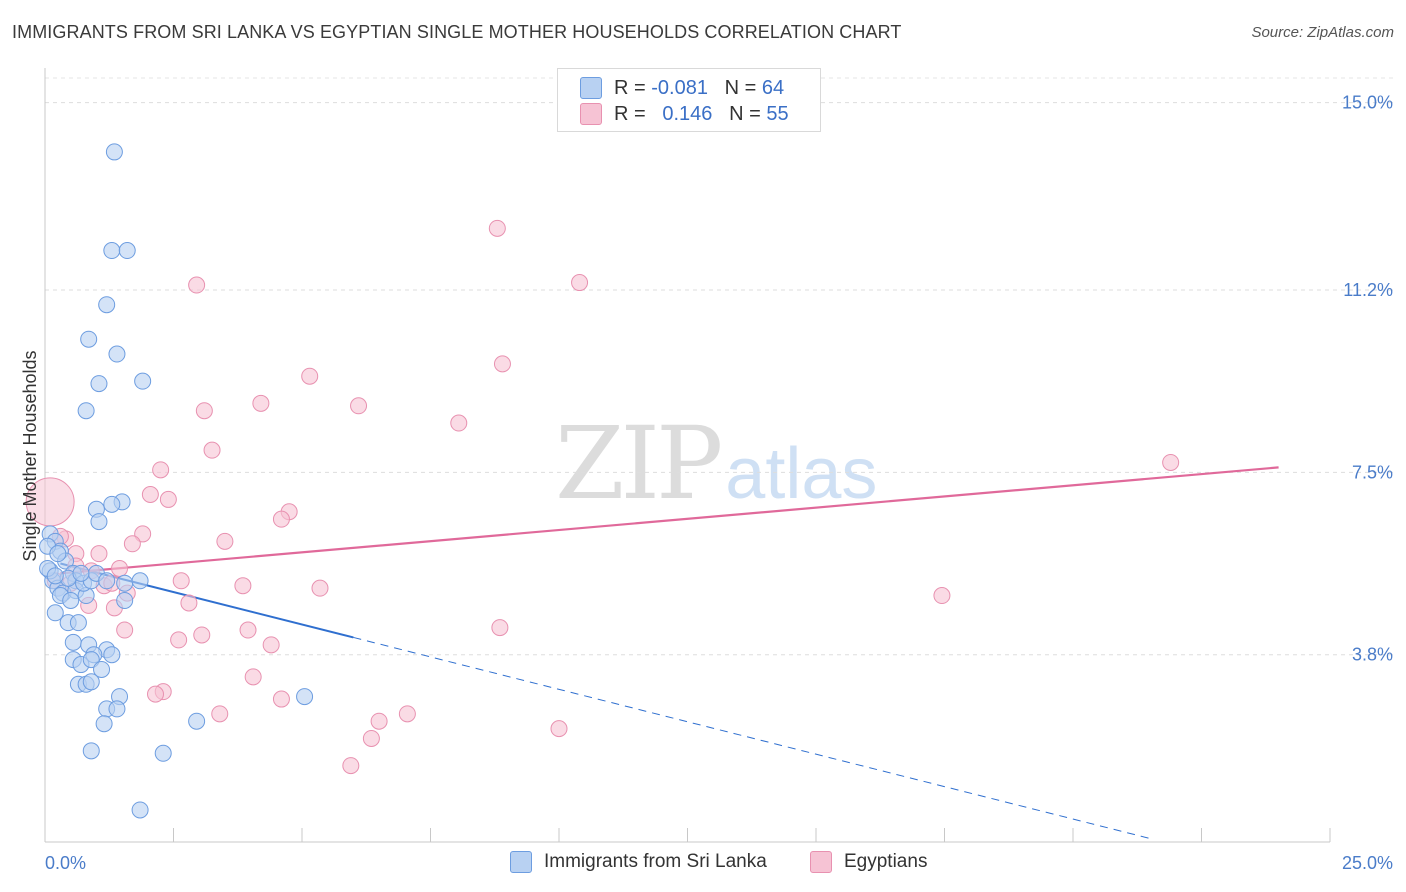  Describe the element at coordinates (1367, 863) in the screenshot. I see `x-tick-label: 25.0%` at that location.